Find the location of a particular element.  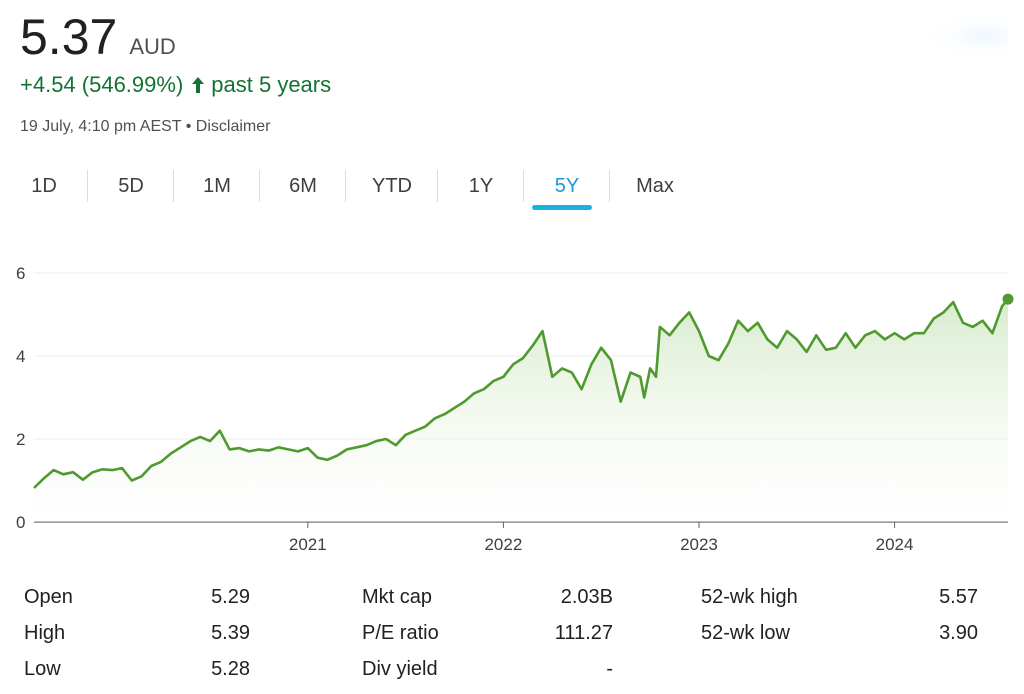

price-change: +4.54 (546.99%) past 5 years is located at coordinates (175, 85).